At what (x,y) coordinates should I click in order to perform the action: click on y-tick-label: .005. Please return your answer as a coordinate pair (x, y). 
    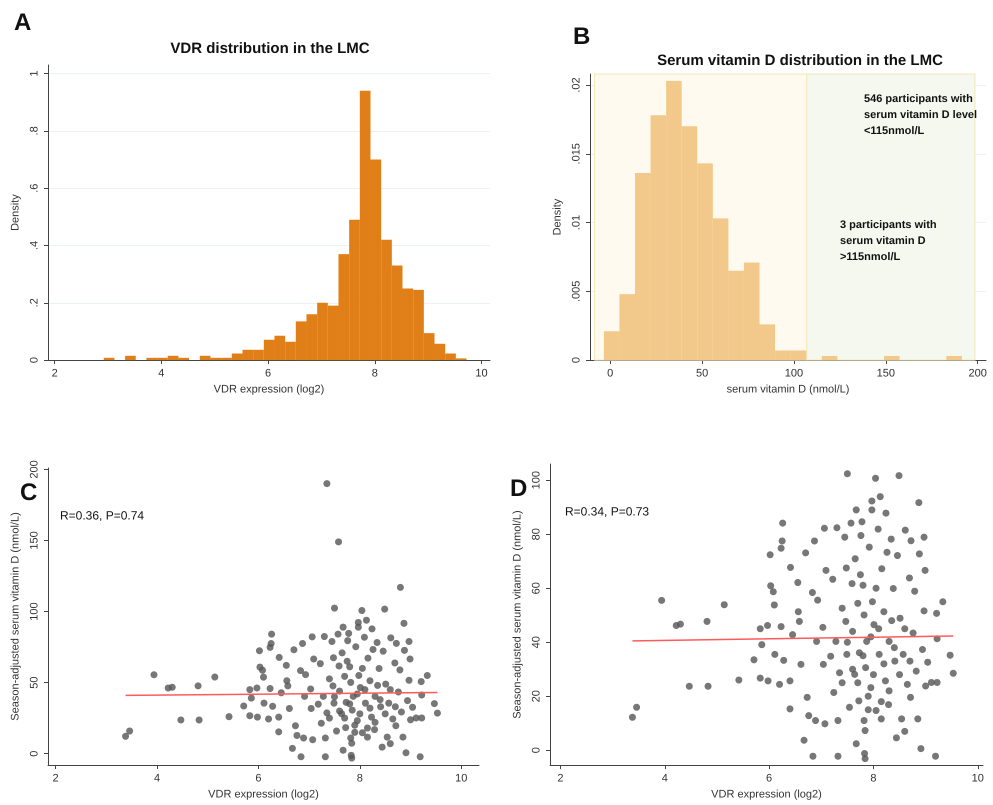
    Looking at the image, I should click on (576, 291).